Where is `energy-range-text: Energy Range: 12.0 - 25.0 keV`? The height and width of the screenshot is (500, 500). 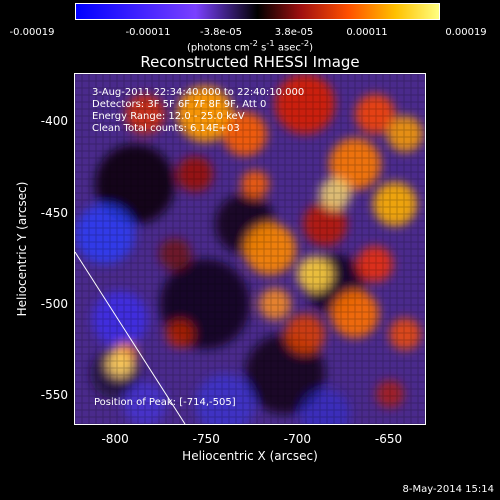
energy-range-text: Energy Range: 12.0 - 25.0 keV is located at coordinates (168, 116).